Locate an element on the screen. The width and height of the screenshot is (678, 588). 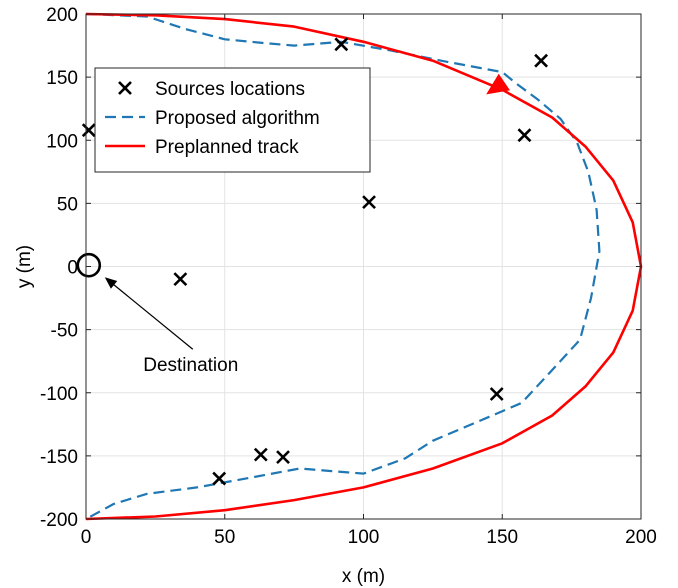
y-axis-label: y (m) is located at coordinates (24, 266).